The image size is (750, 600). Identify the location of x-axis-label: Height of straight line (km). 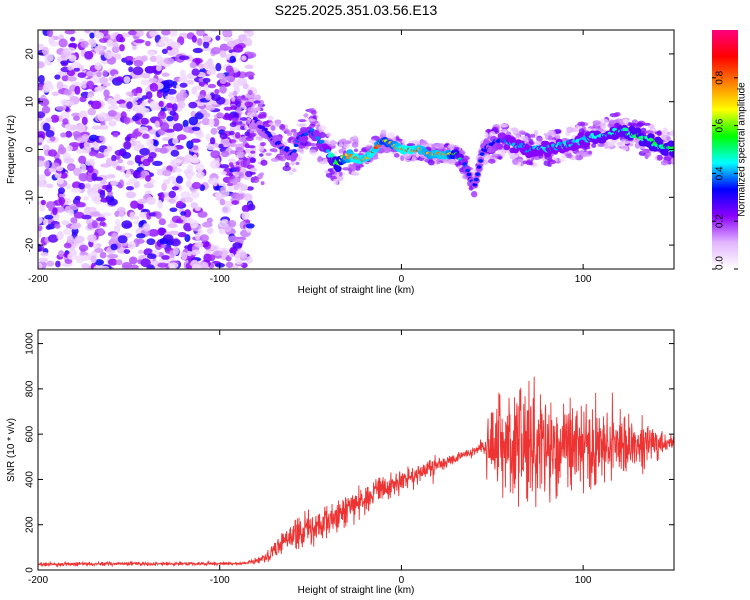
(356, 290).